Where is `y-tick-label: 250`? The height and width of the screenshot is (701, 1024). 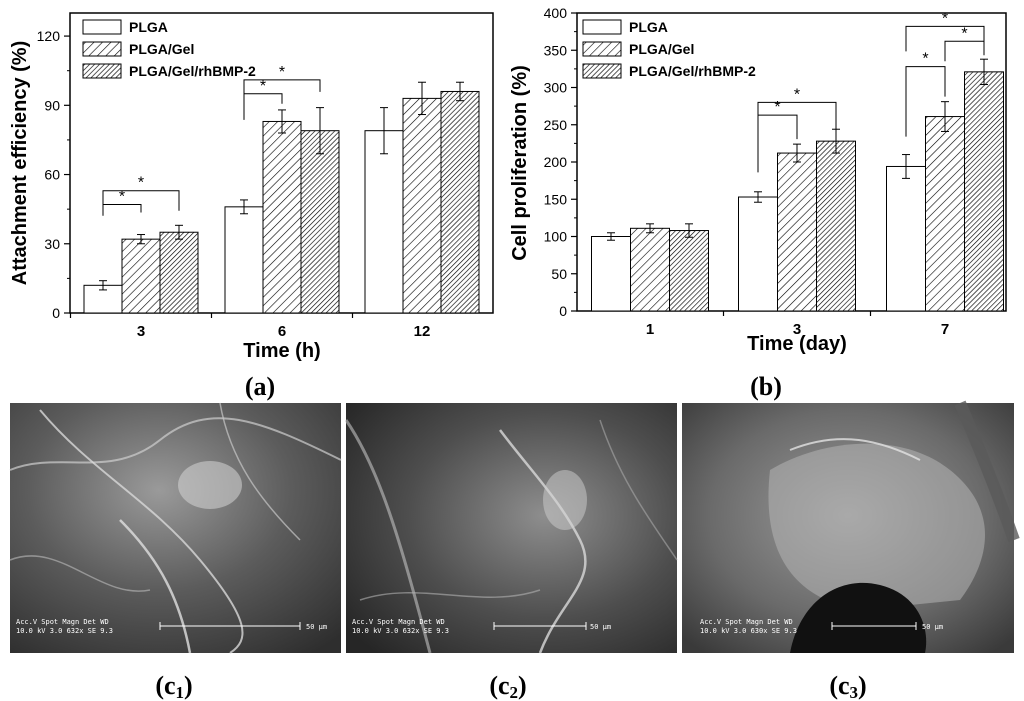
y-tick-label: 250 is located at coordinates (556, 125).